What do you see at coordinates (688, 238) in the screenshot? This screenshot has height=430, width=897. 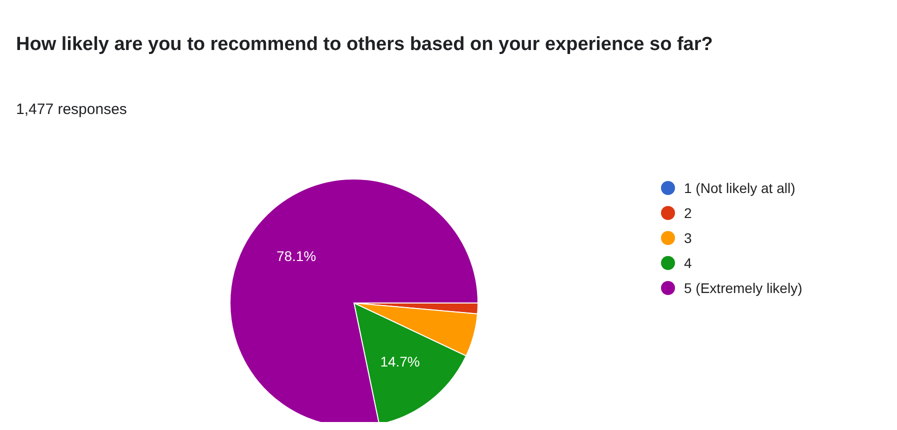 I see `legend-label: 3` at bounding box center [688, 238].